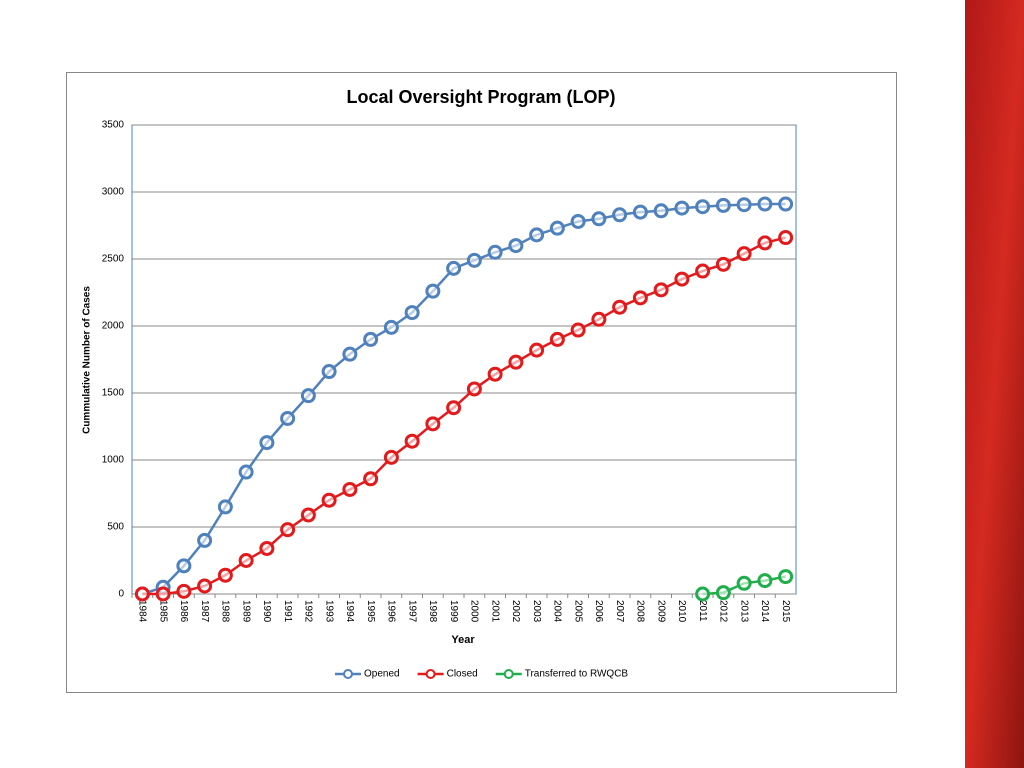  What do you see at coordinates (723, 611) in the screenshot?
I see `x-tick-label: 2012` at bounding box center [723, 611].